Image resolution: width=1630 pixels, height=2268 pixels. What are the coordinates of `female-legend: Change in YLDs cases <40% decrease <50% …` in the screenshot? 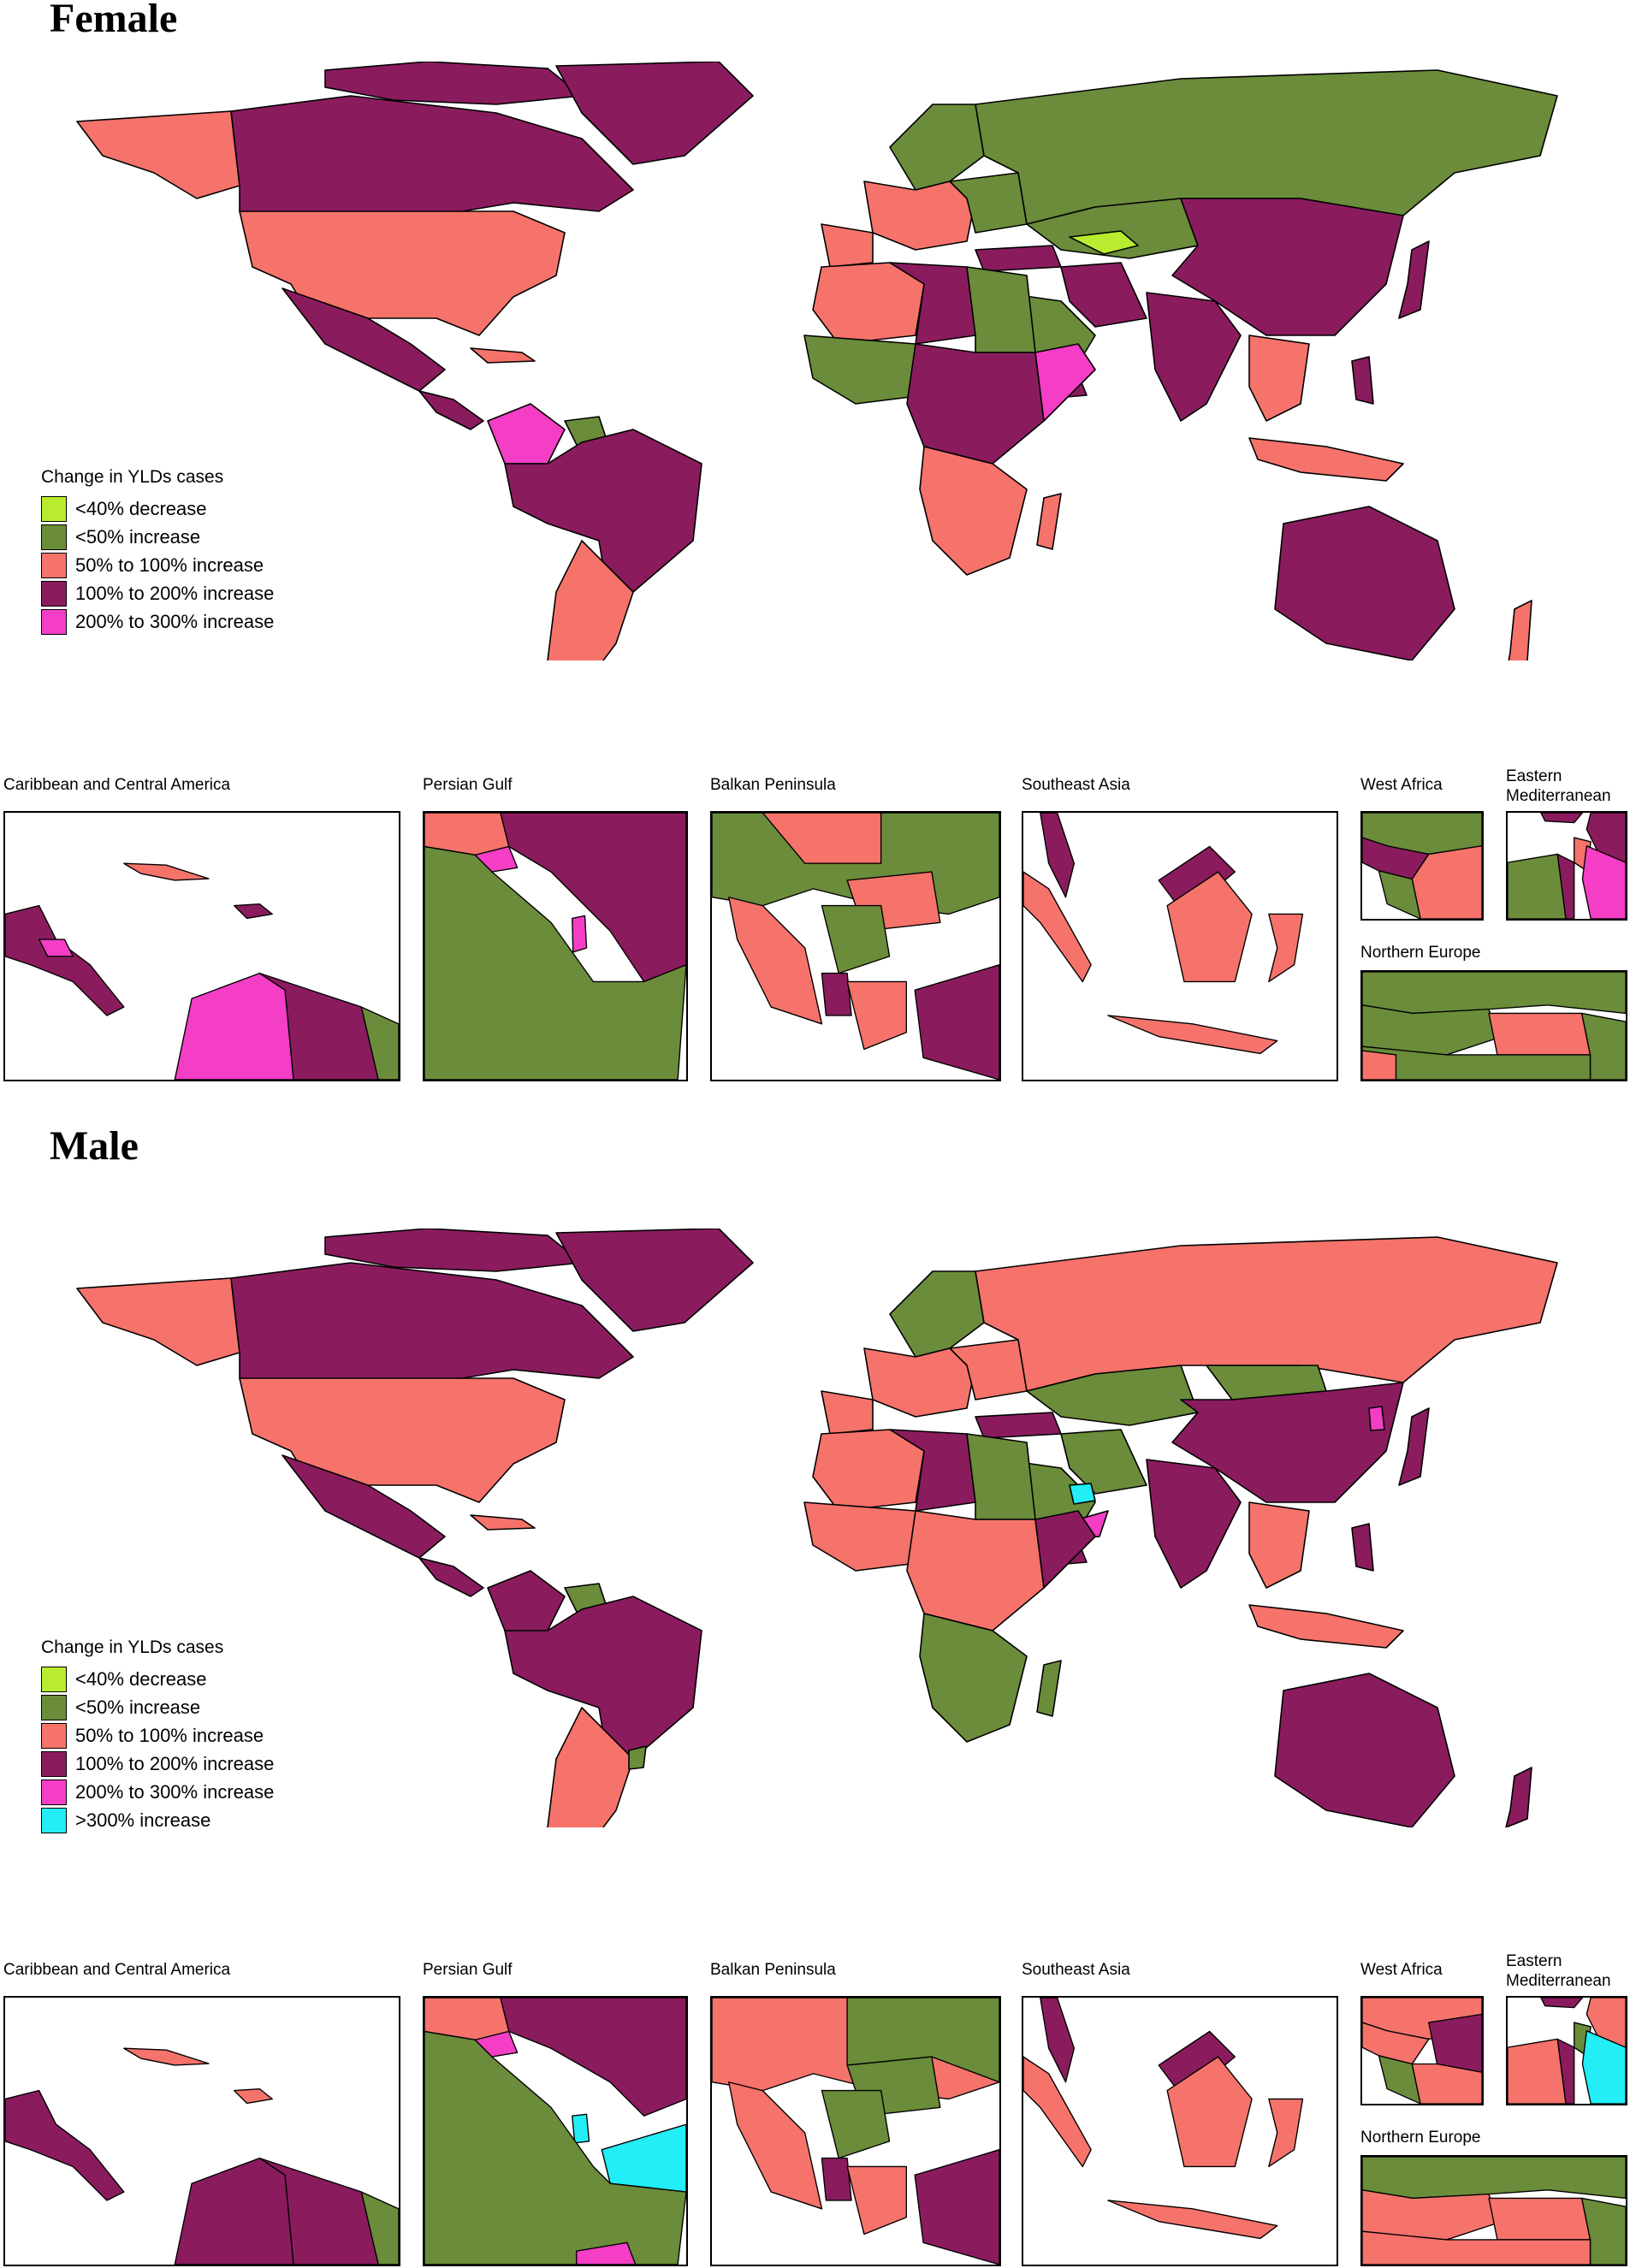 It's located at (157, 551).